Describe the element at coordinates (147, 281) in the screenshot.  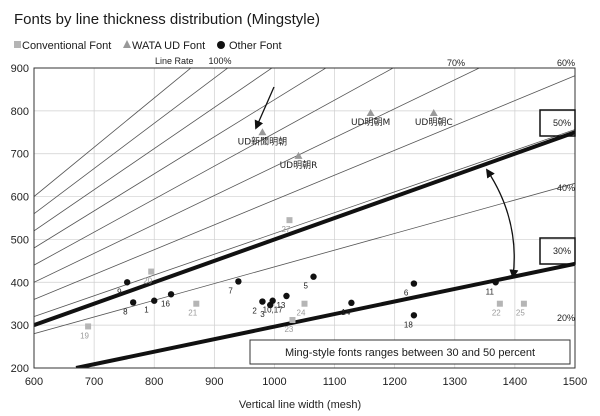
I see `point-label: 20` at that location.